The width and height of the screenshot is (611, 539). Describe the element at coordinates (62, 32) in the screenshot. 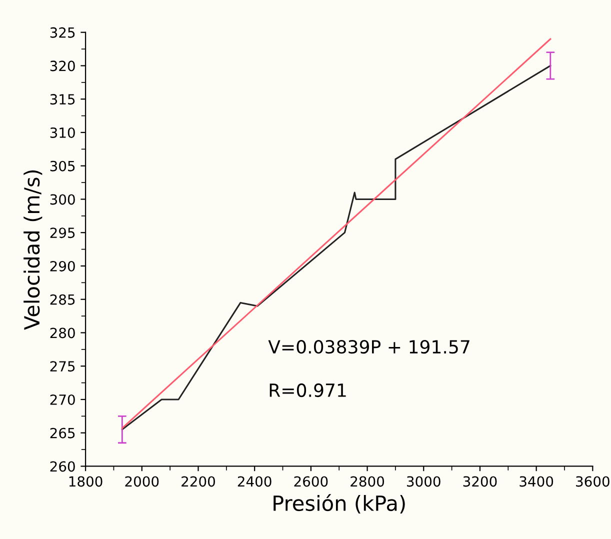

I see `y-tick-label: 325` at that location.